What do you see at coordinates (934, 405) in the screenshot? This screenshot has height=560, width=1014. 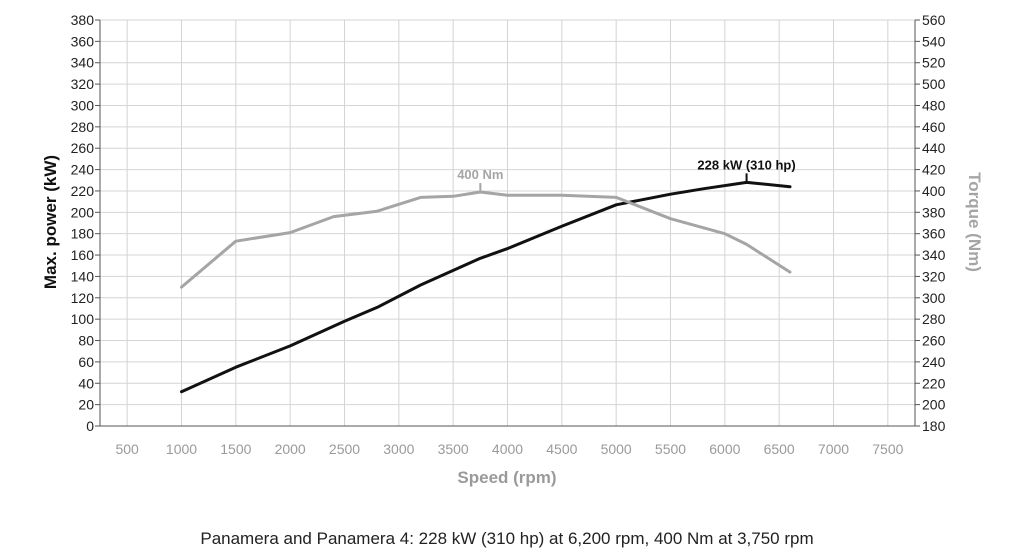 I see `y-tick-label-right: 200` at bounding box center [934, 405].